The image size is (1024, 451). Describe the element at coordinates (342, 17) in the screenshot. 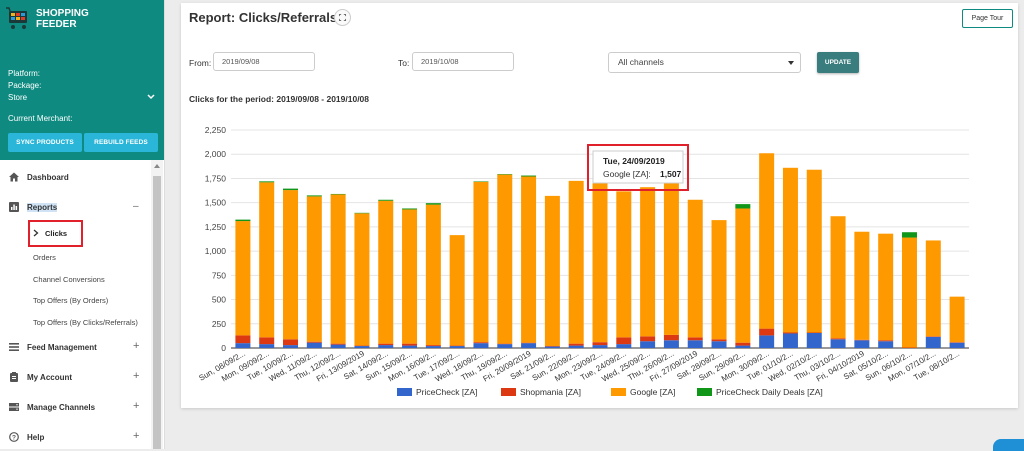

I see `fullscreen-expand-icon` at that location.